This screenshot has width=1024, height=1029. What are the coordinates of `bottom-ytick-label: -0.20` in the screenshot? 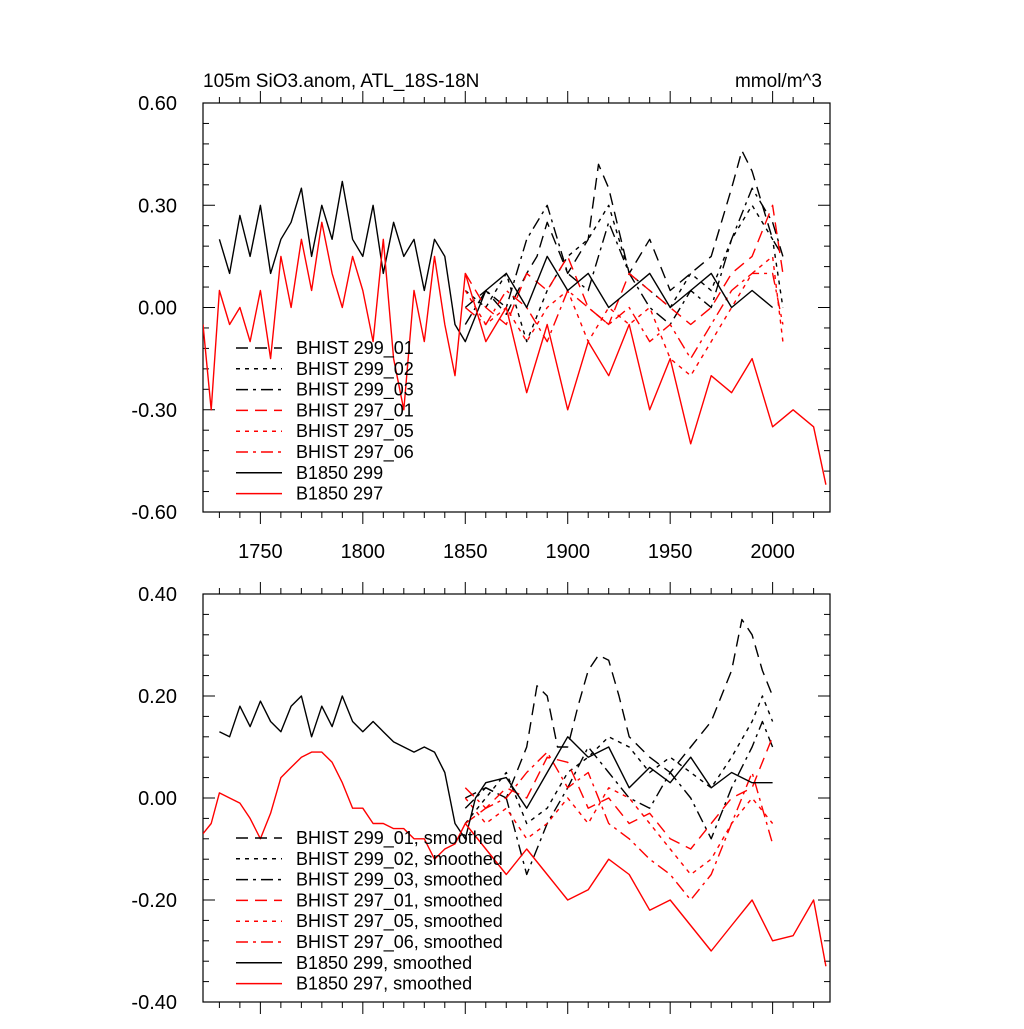 It's located at (154, 901).